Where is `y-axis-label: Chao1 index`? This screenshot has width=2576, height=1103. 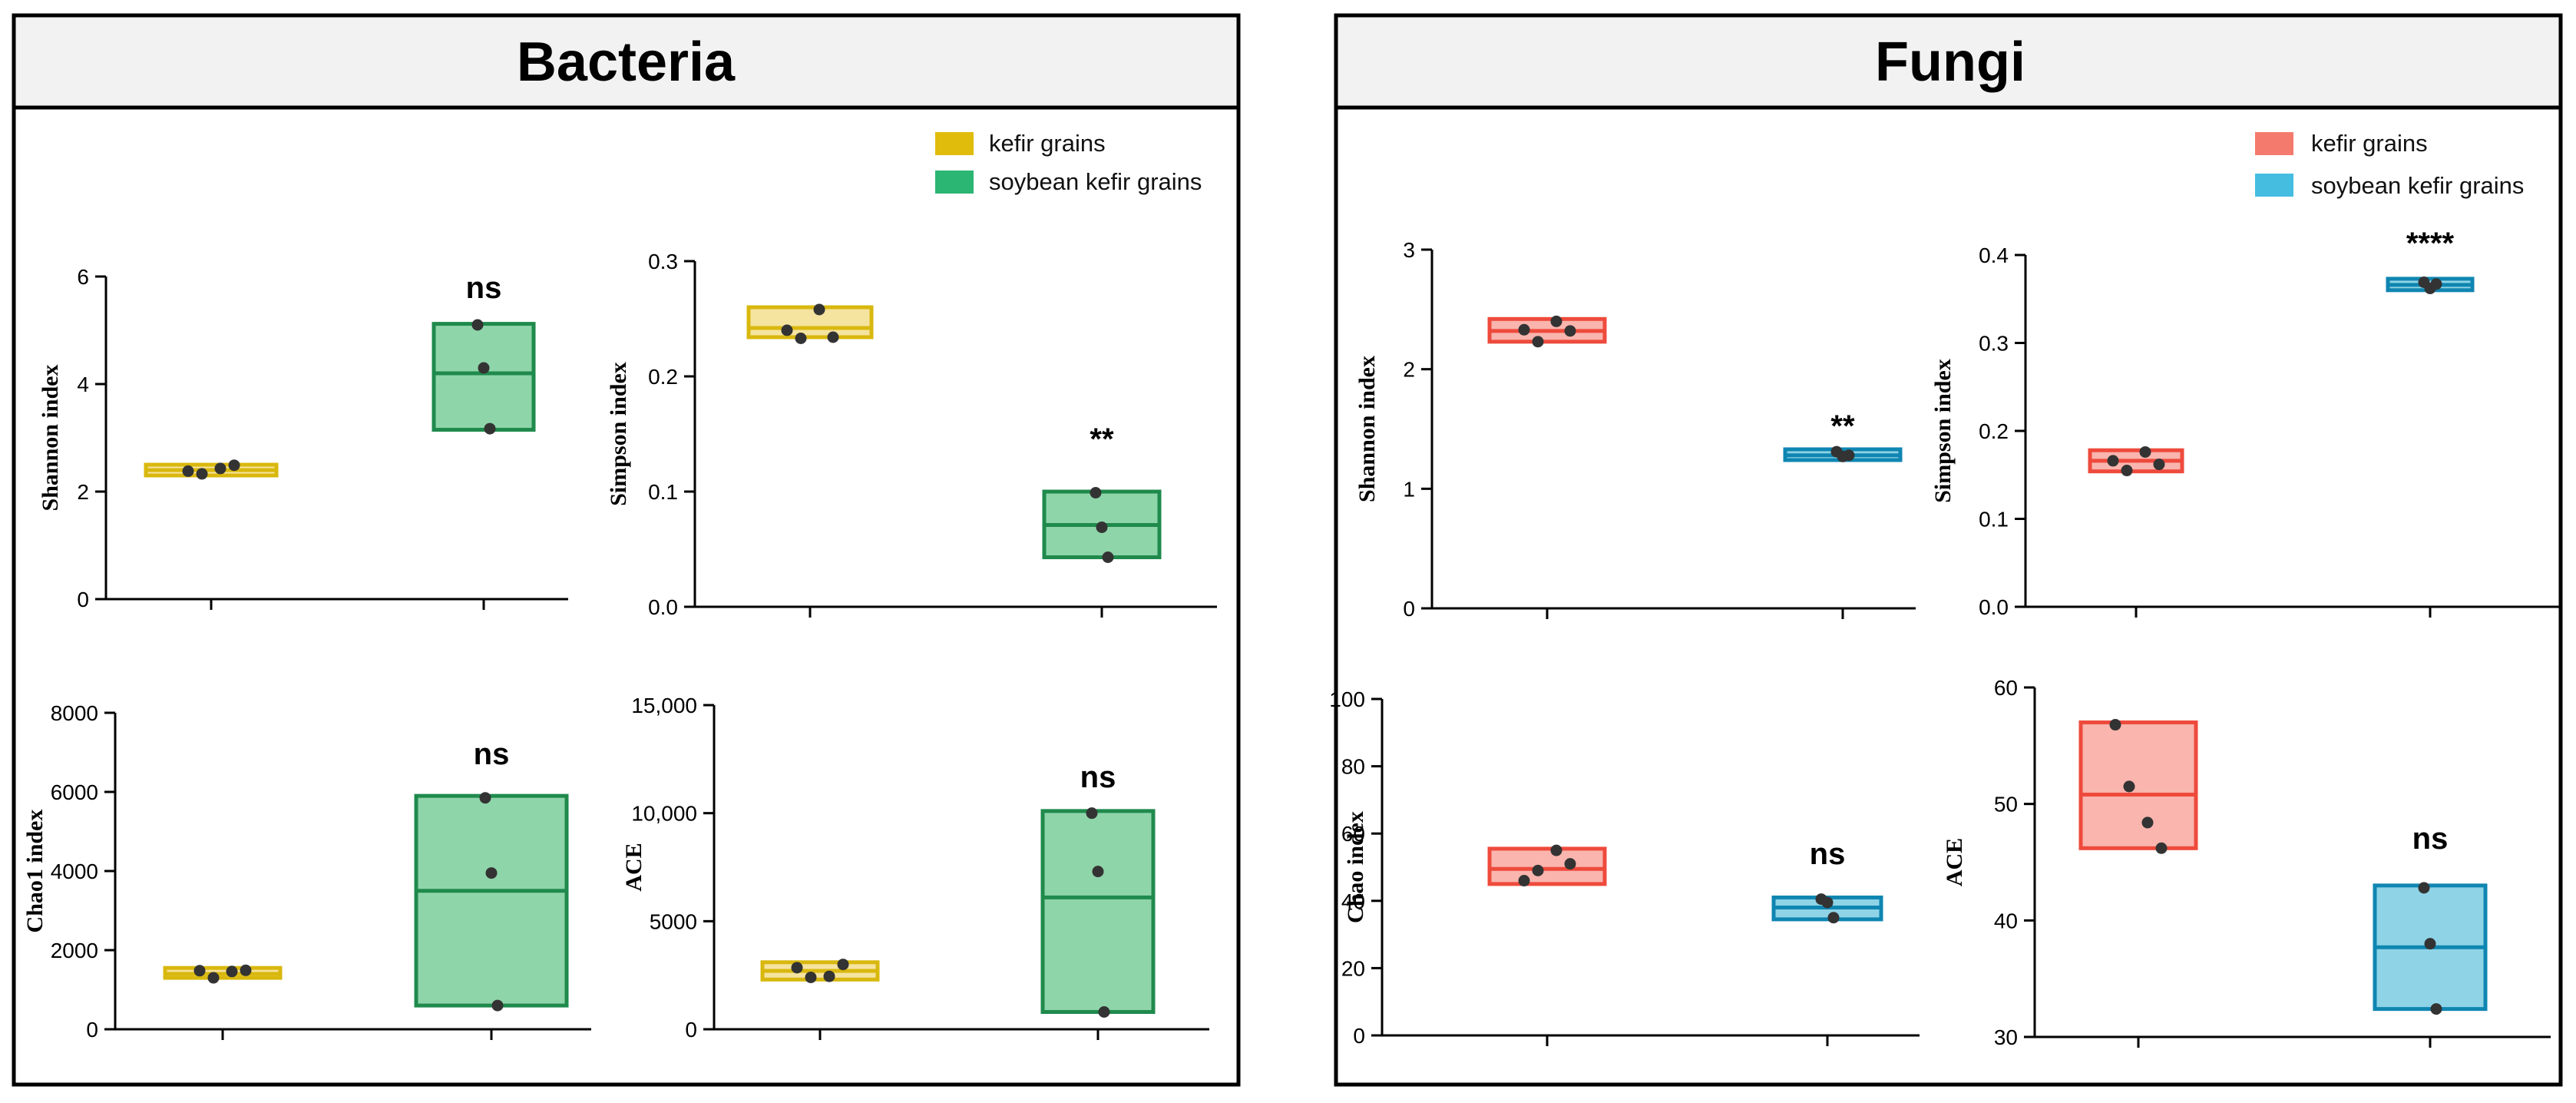 y-axis-label: Chao1 index is located at coordinates (35, 871).